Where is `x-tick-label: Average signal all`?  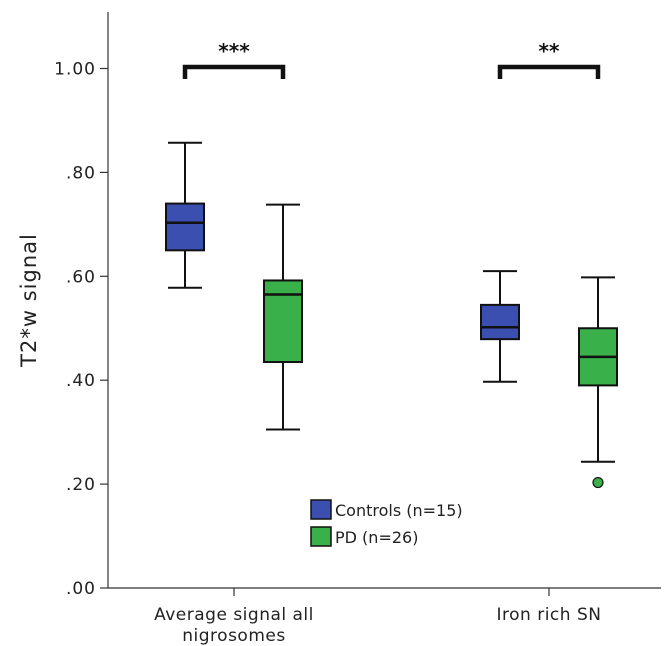
x-tick-label: Average signal all is located at coordinates (234, 615).